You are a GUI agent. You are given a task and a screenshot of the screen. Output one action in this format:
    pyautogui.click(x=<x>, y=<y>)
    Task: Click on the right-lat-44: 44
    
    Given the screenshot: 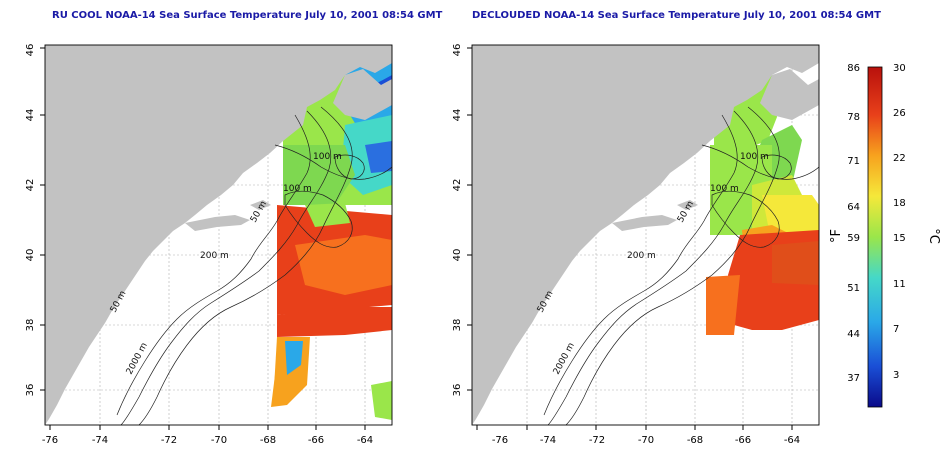 What is the action you would take?
    pyautogui.click(x=457, y=115)
    